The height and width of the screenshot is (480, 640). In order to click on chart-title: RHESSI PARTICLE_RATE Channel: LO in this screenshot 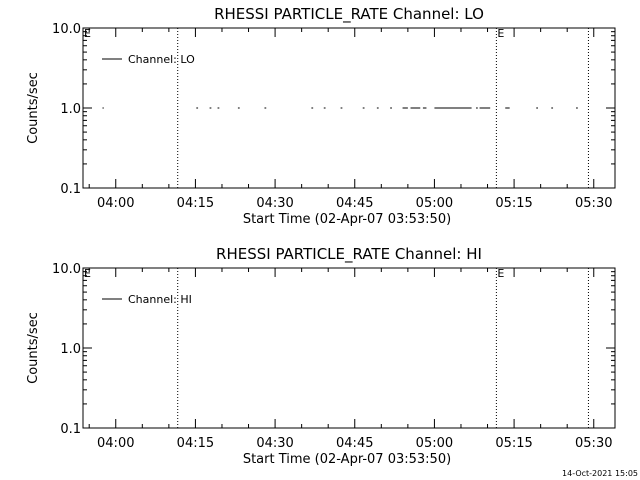, I will do `click(349, 14)`.